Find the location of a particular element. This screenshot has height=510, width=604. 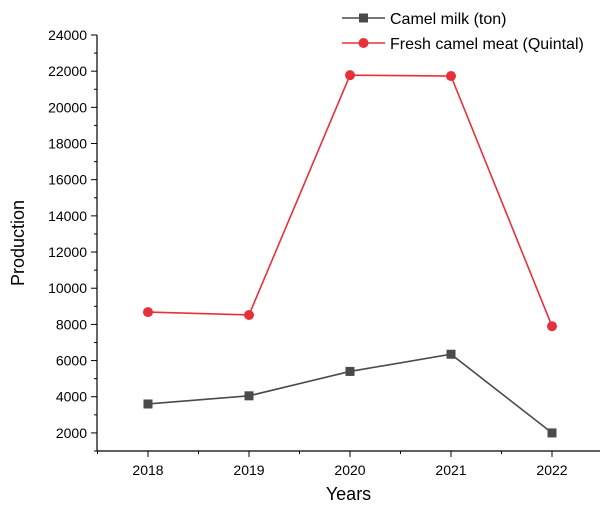

y-tick-label: 18000 is located at coordinates (67, 144).